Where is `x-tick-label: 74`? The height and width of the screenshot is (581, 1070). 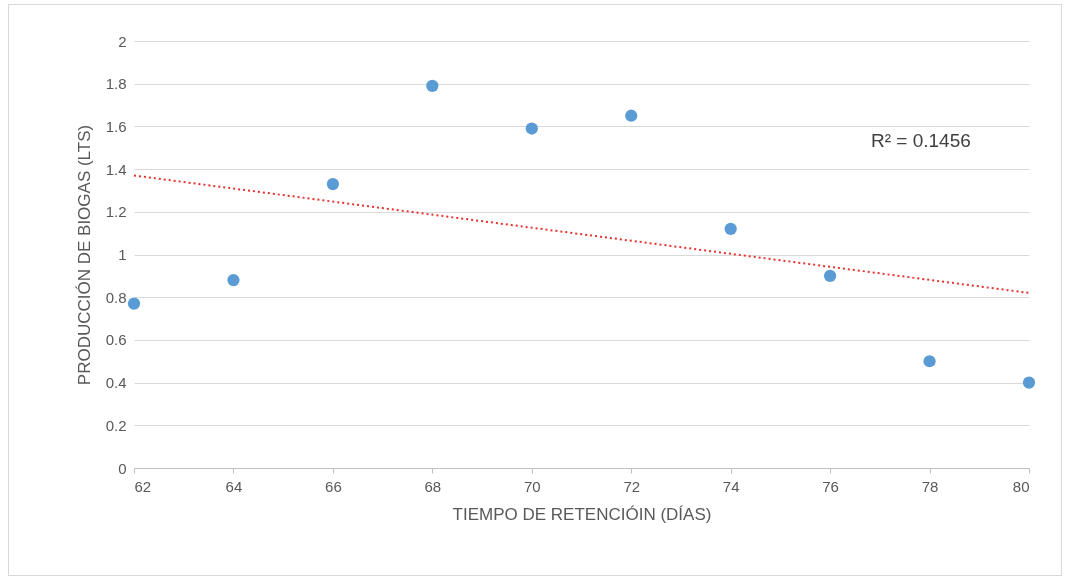 x-tick-label: 74 is located at coordinates (731, 486).